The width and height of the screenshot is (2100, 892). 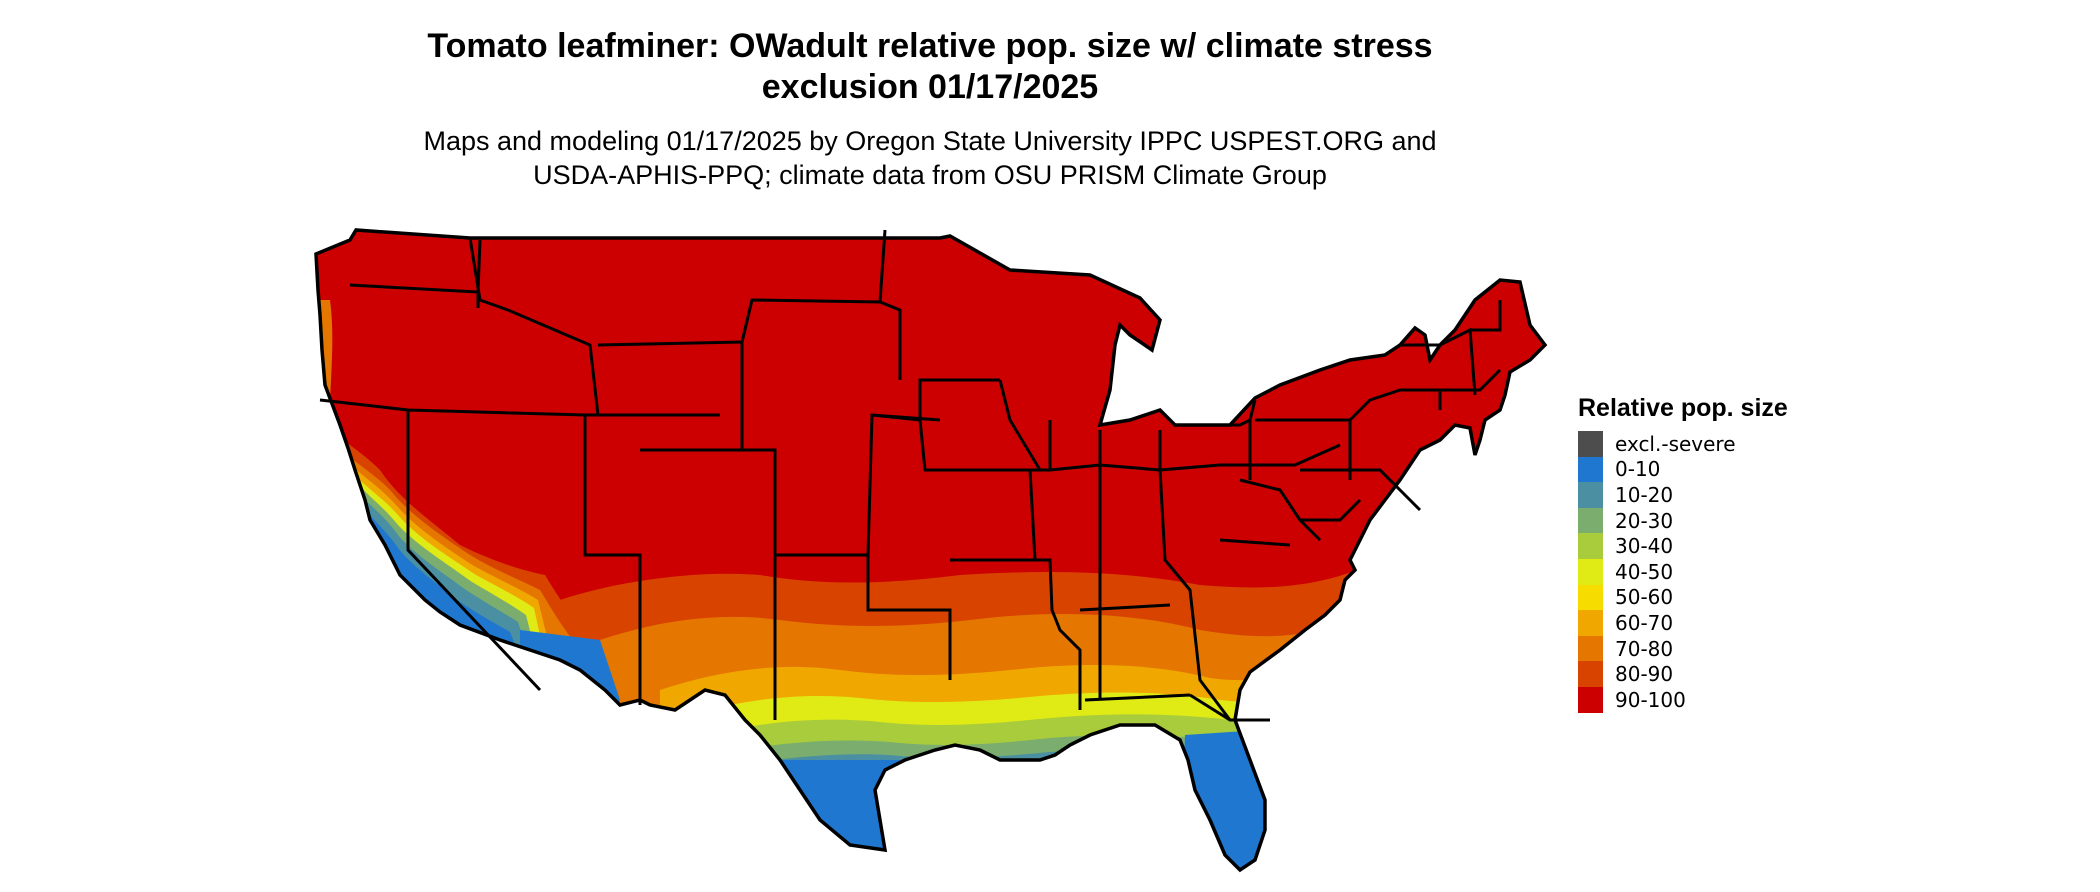 I want to click on legend-item: 60-70, so click(x=1683, y=623).